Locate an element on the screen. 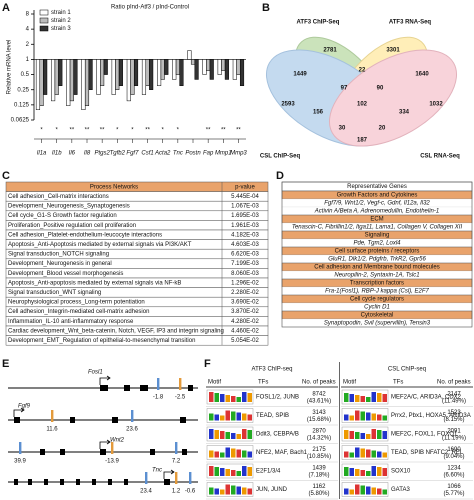 Image resolution: width=474 pixels, height=500 pixels. x-tick-label: Il1a is located at coordinates (42, 154).